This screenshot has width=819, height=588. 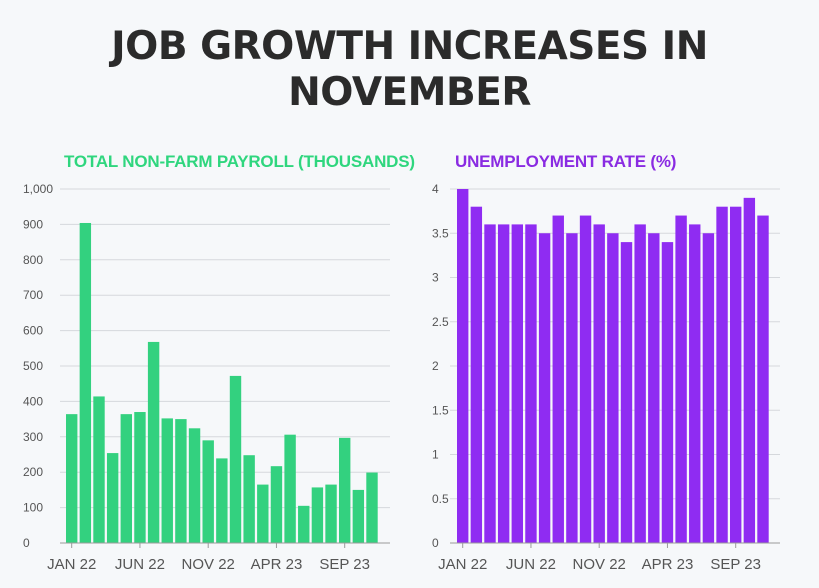 What do you see at coordinates (33, 472) in the screenshot?
I see `payroll-y-tick-label: 200` at bounding box center [33, 472].